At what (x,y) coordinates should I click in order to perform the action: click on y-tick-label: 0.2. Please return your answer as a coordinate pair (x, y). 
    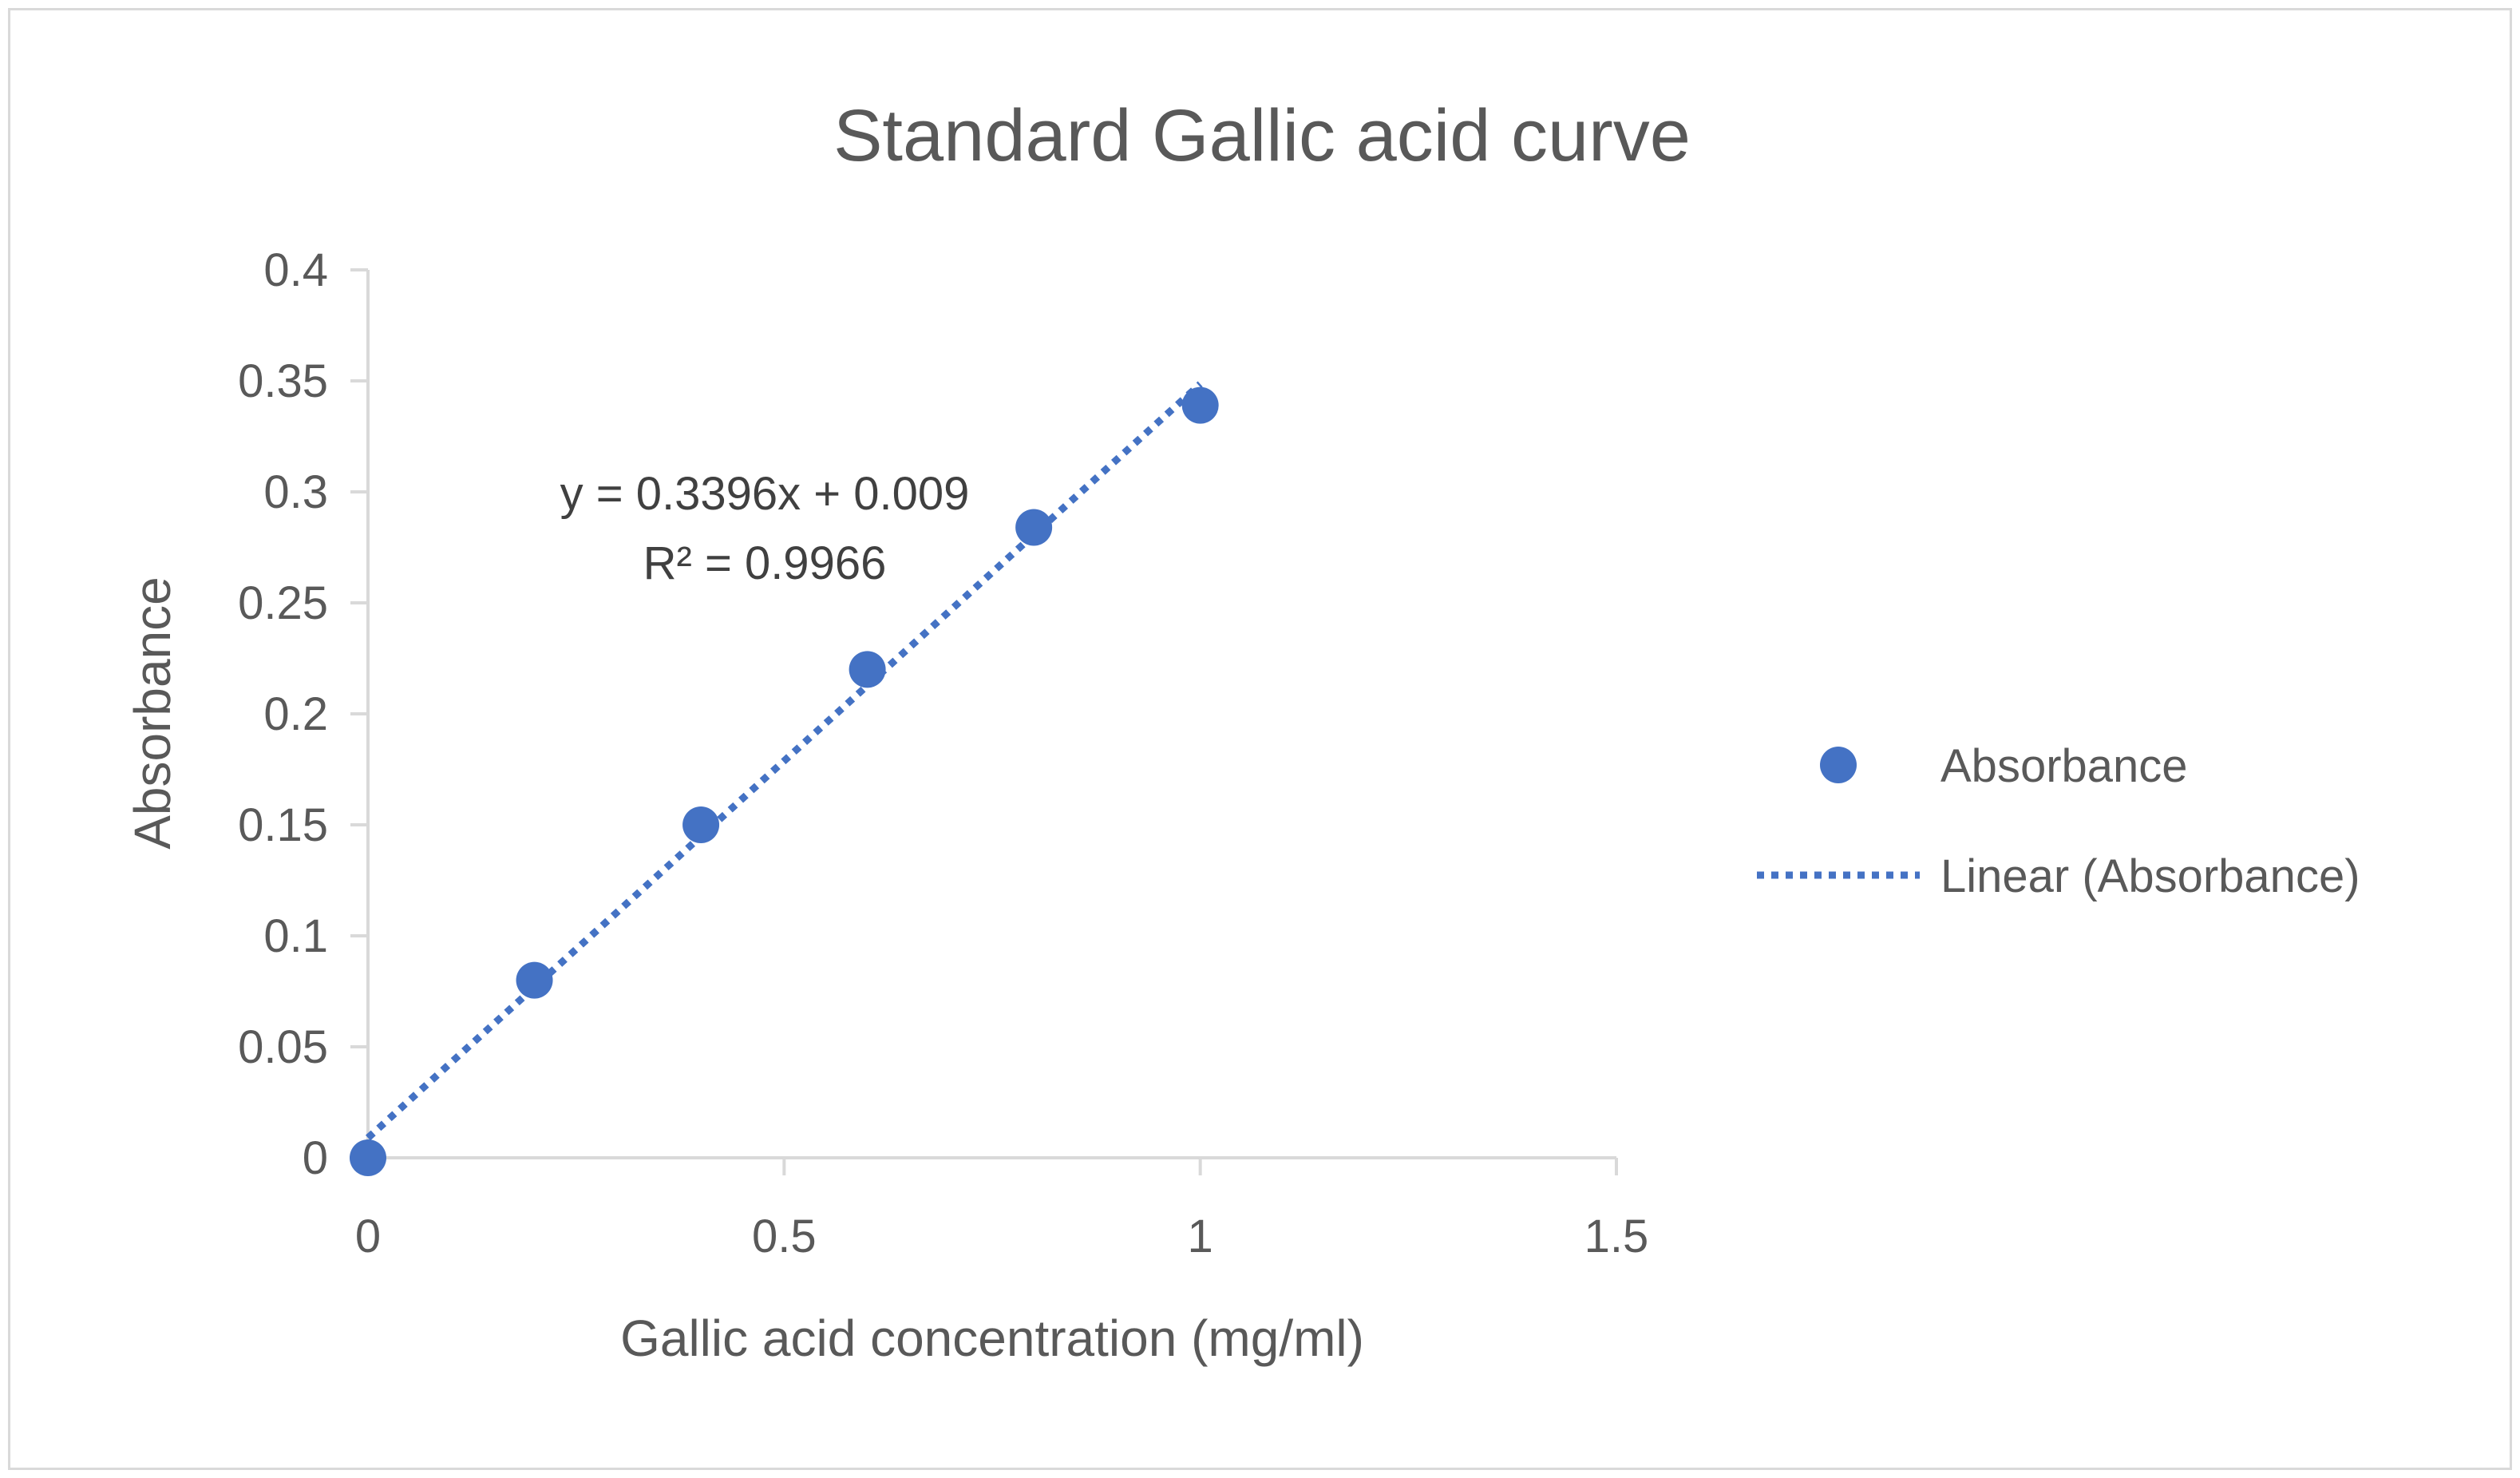
    Looking at the image, I should click on (295, 714).